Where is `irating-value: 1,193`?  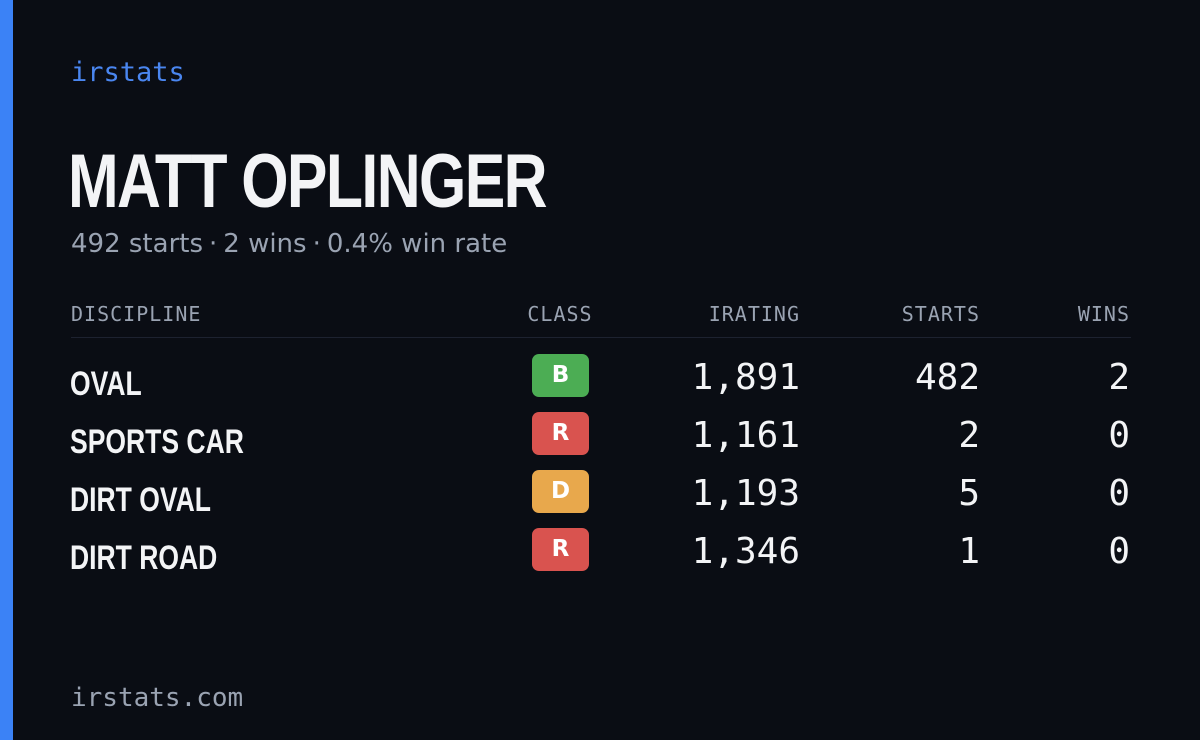
irating-value: 1,193 is located at coordinates (745, 493).